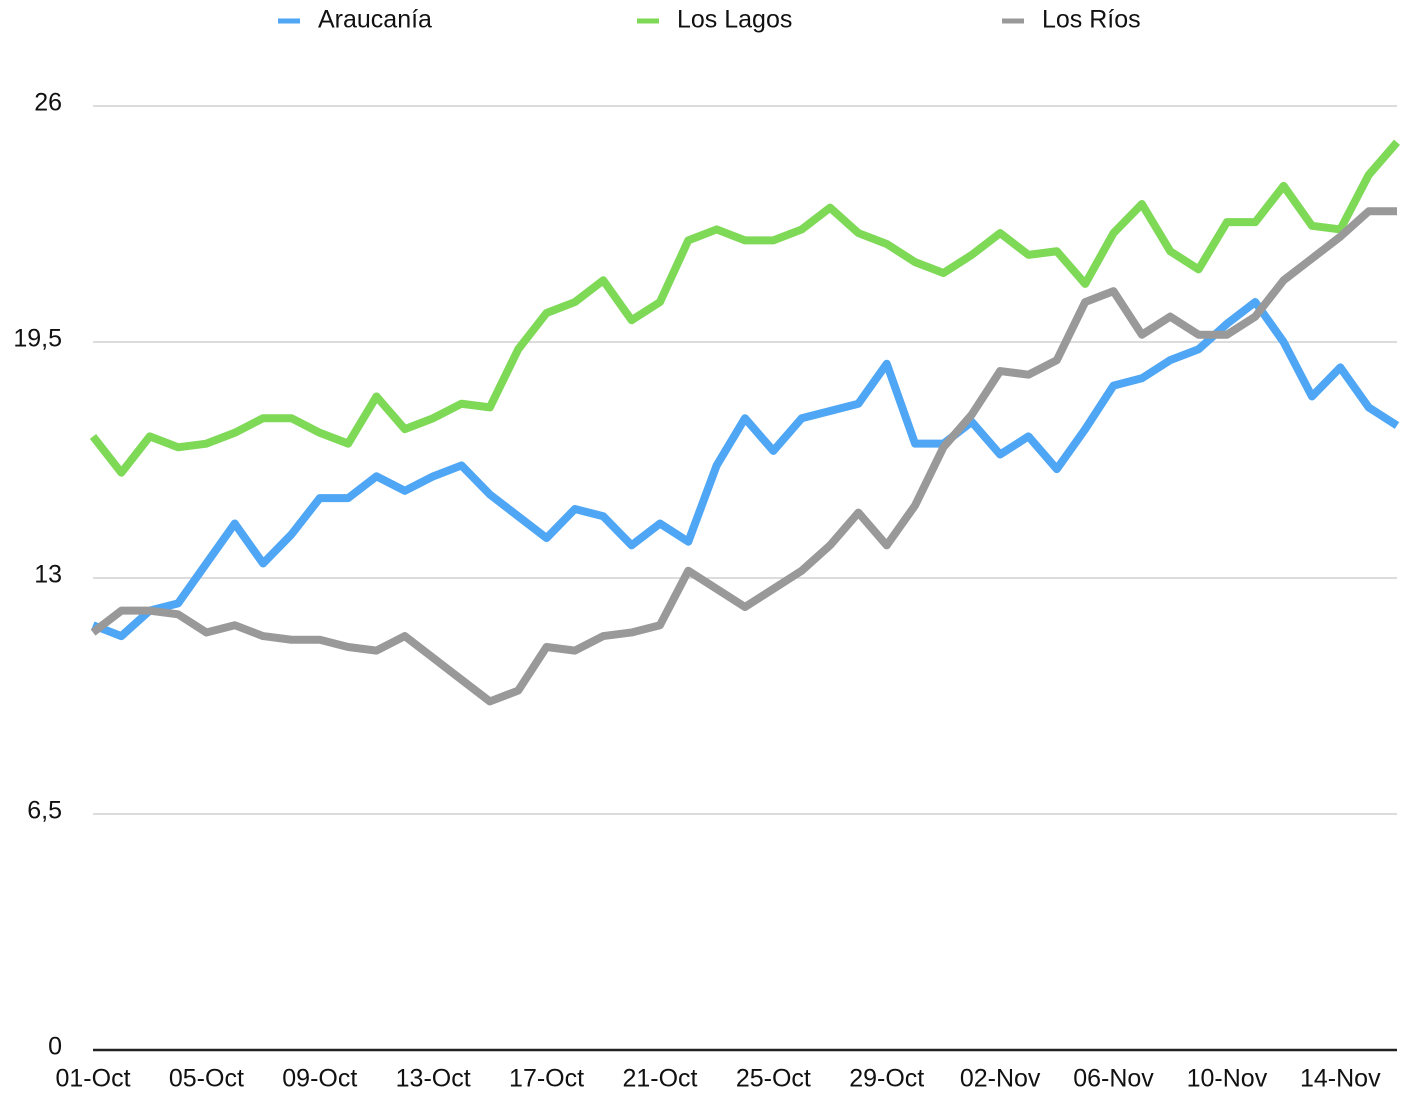 The height and width of the screenshot is (1099, 1407). I want to click on x-tick-label: 01-Oct, so click(92, 1079).